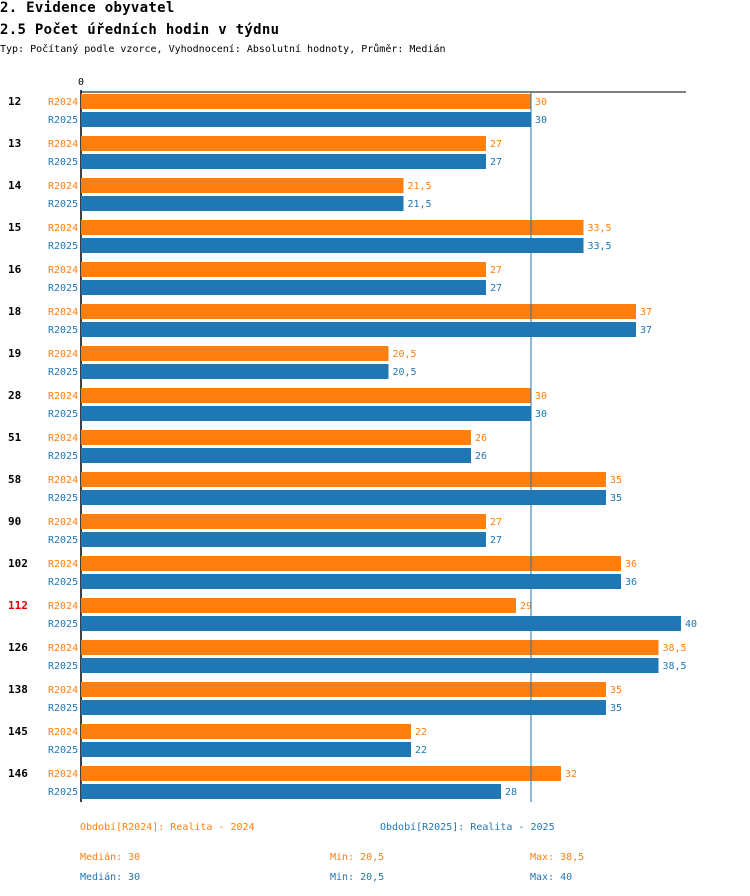 This screenshot has height=896, width=750. What do you see at coordinates (18, 731) in the screenshot?
I see `category-label: 145` at bounding box center [18, 731].